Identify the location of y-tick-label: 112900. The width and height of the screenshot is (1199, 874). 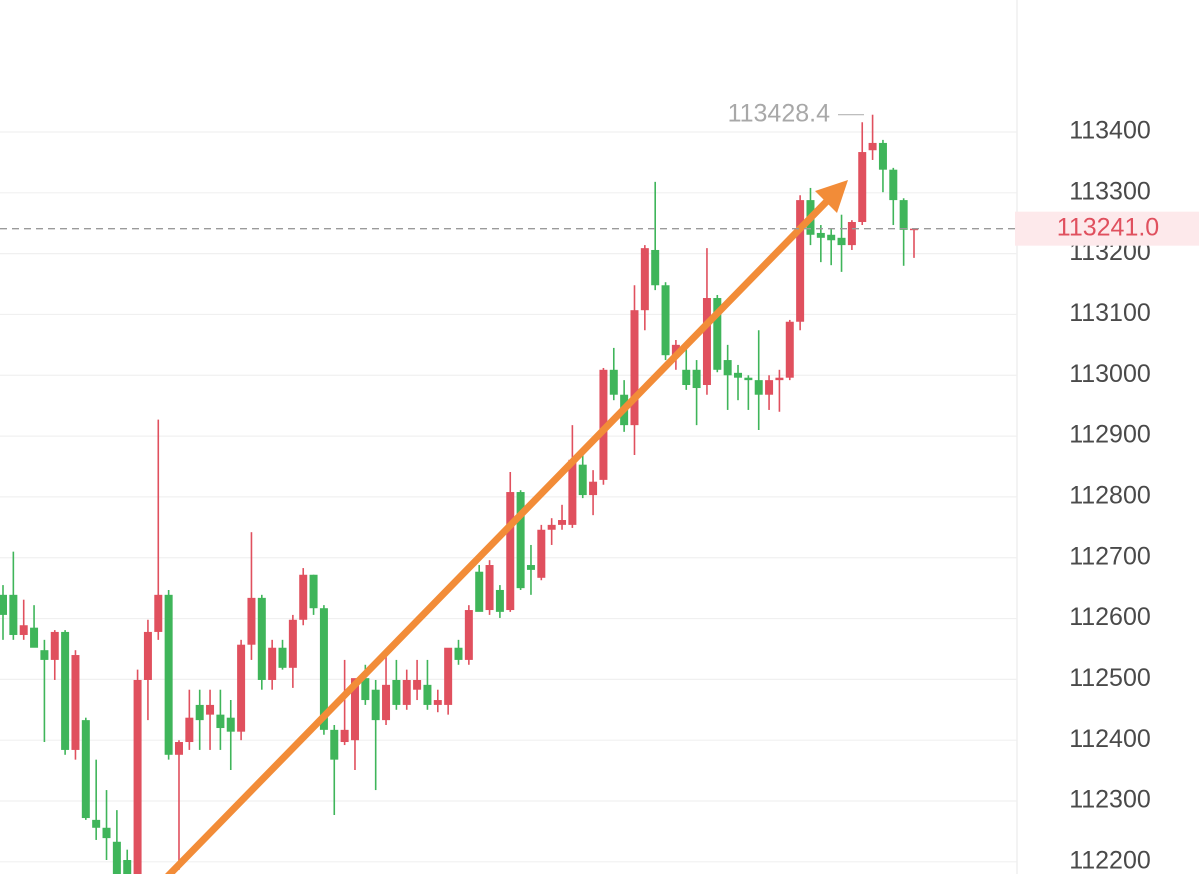
(1110, 435).